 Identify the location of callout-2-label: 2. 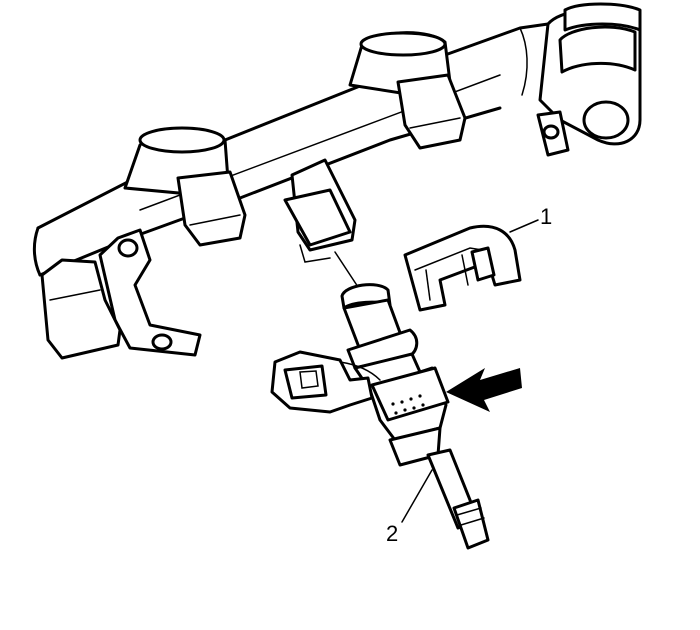
(392, 533).